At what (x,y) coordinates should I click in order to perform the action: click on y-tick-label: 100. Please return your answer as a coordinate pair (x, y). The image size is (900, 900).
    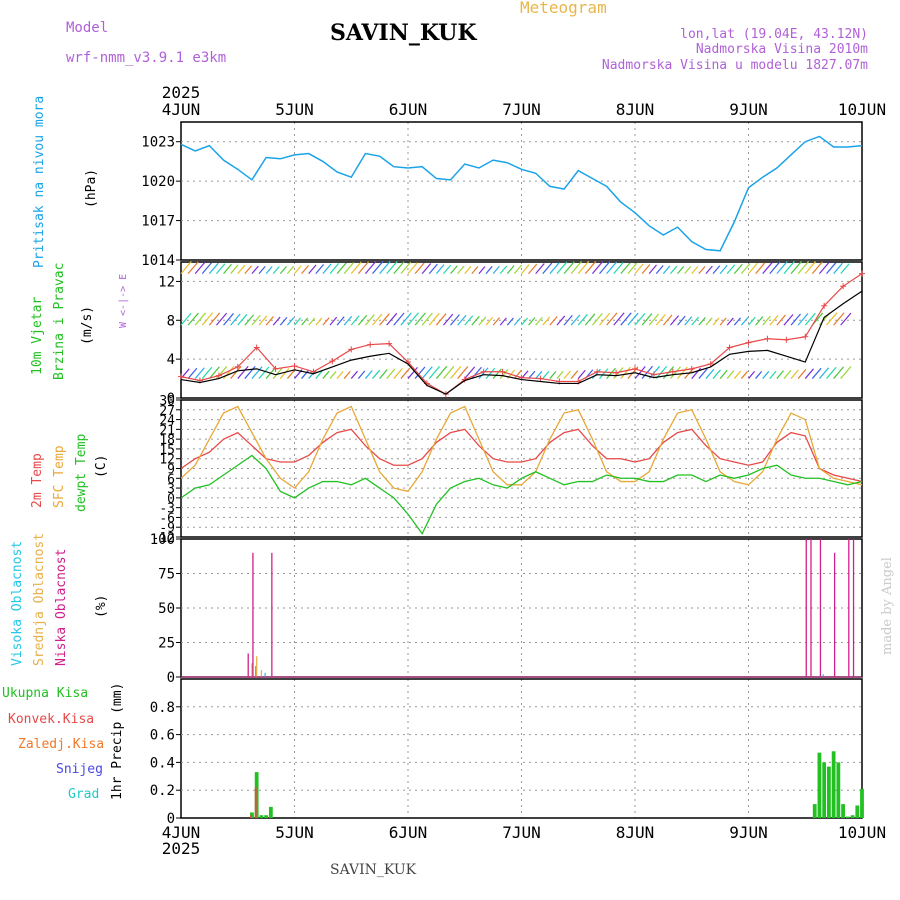
    Looking at the image, I should click on (162, 540).